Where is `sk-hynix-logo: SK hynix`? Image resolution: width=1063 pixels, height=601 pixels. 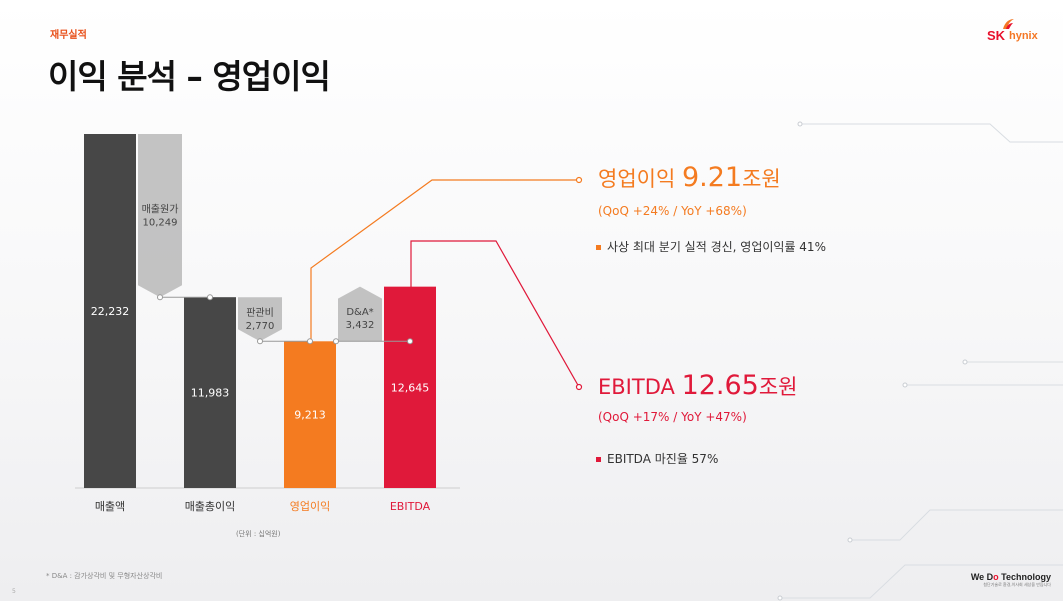
sk-hynix-logo: SK hynix is located at coordinates (1018, 32).